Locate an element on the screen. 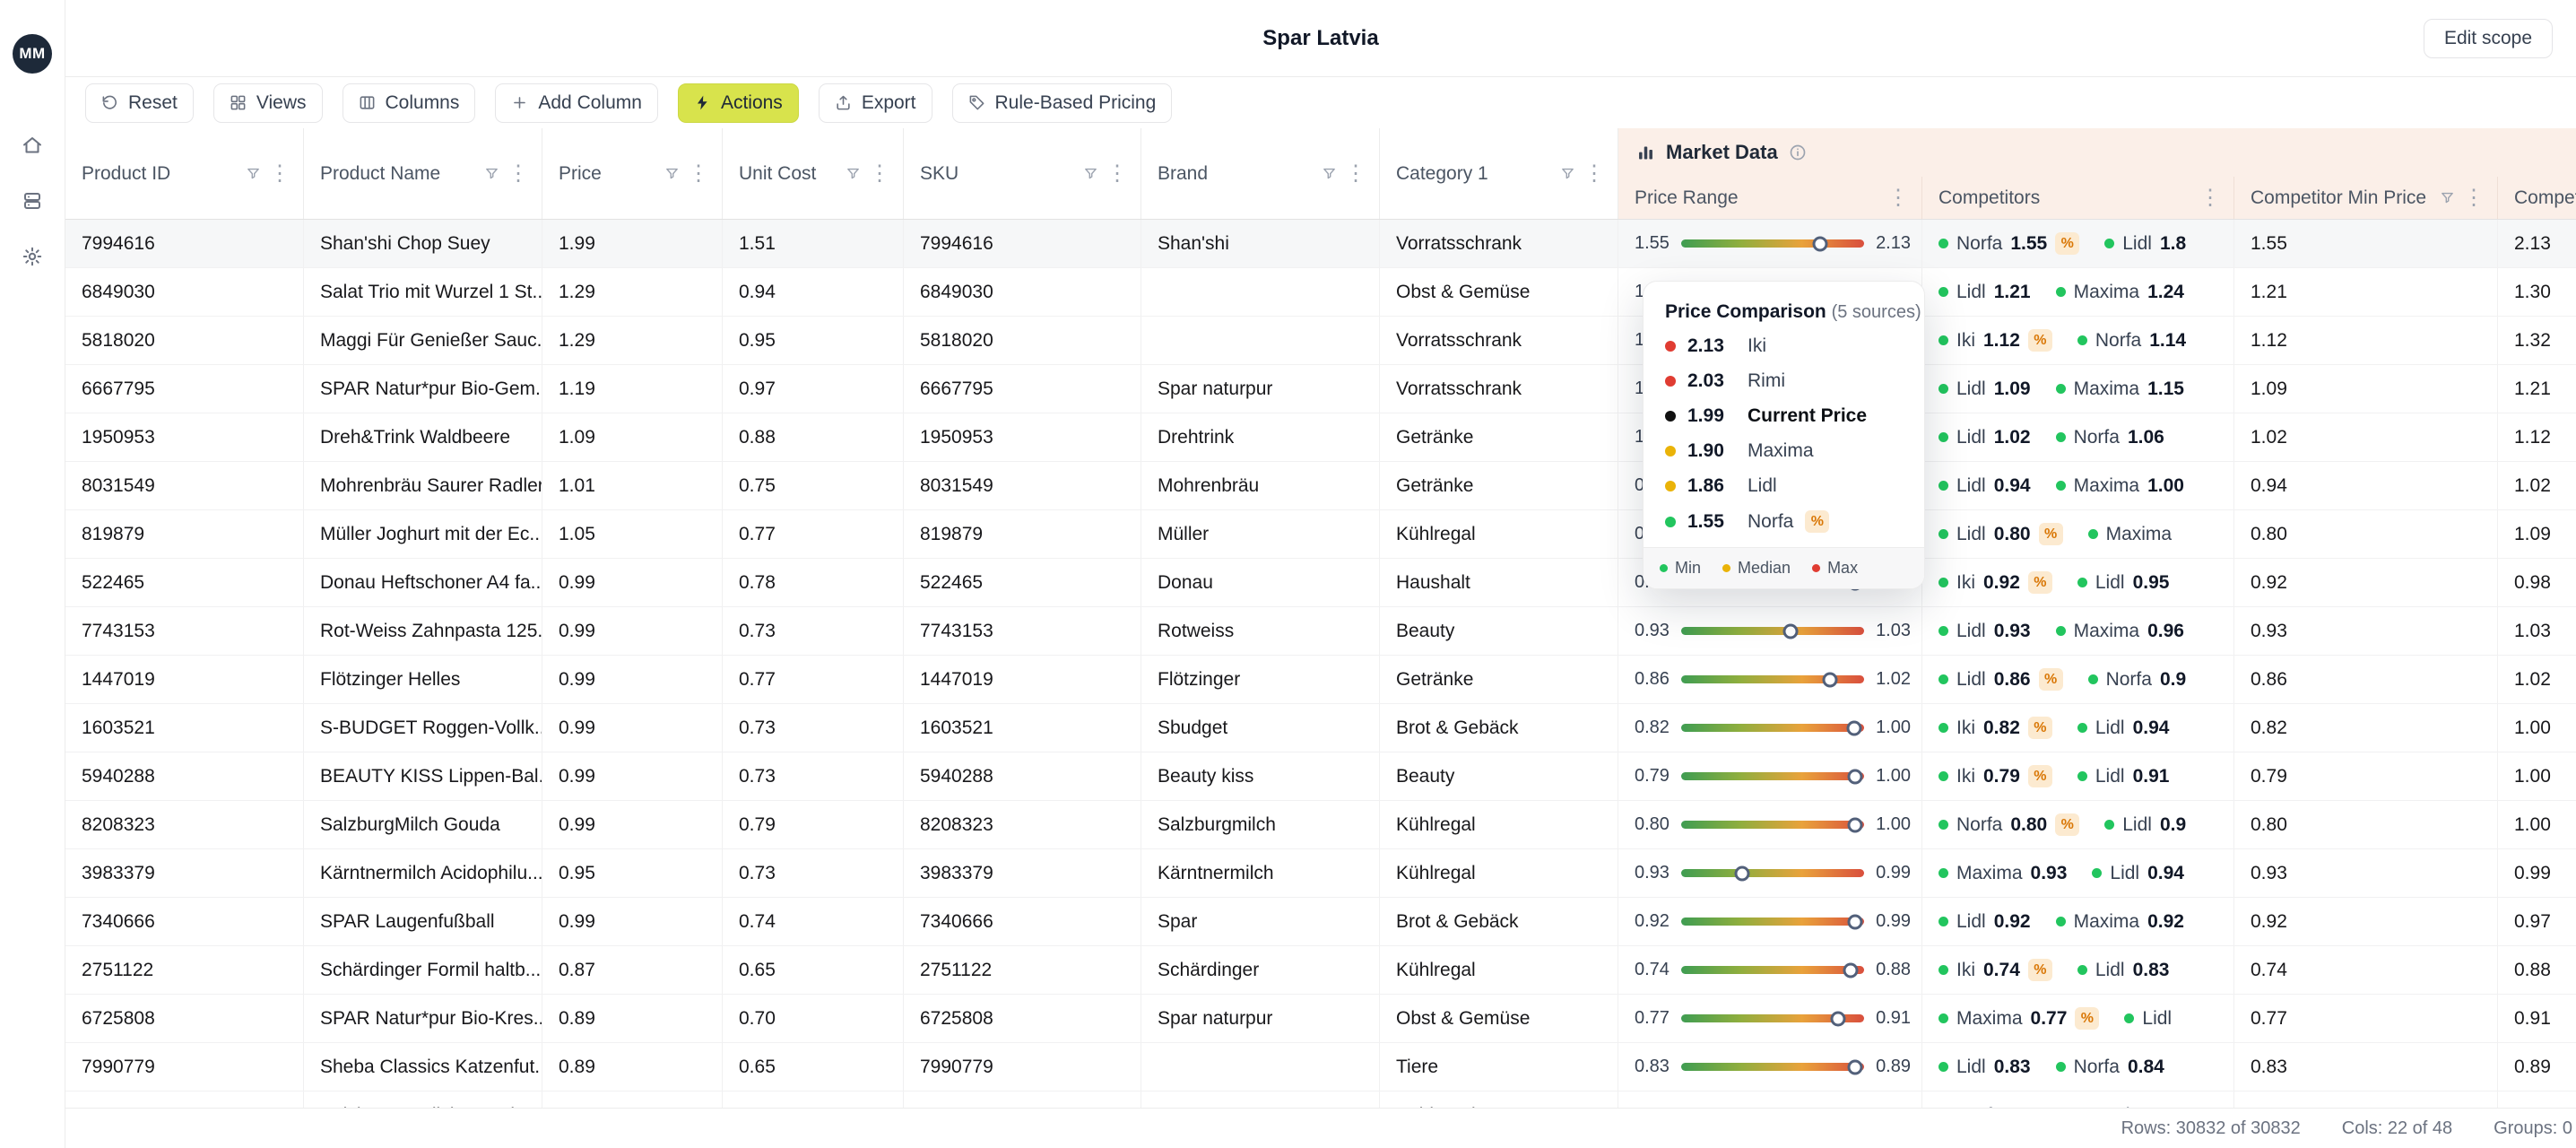  cell-sku: 7990779 is located at coordinates (1022, 1067).